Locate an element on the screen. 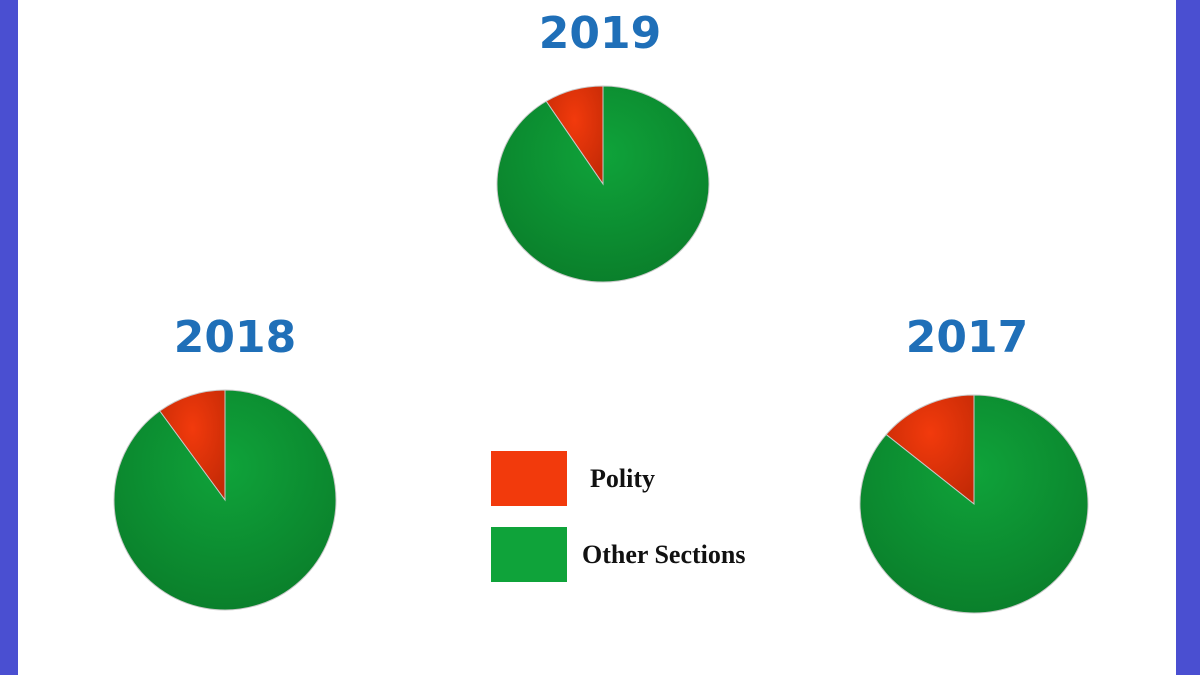 The height and width of the screenshot is (675, 1200). pie-slice-polity-2017 is located at coordinates (930, 450).